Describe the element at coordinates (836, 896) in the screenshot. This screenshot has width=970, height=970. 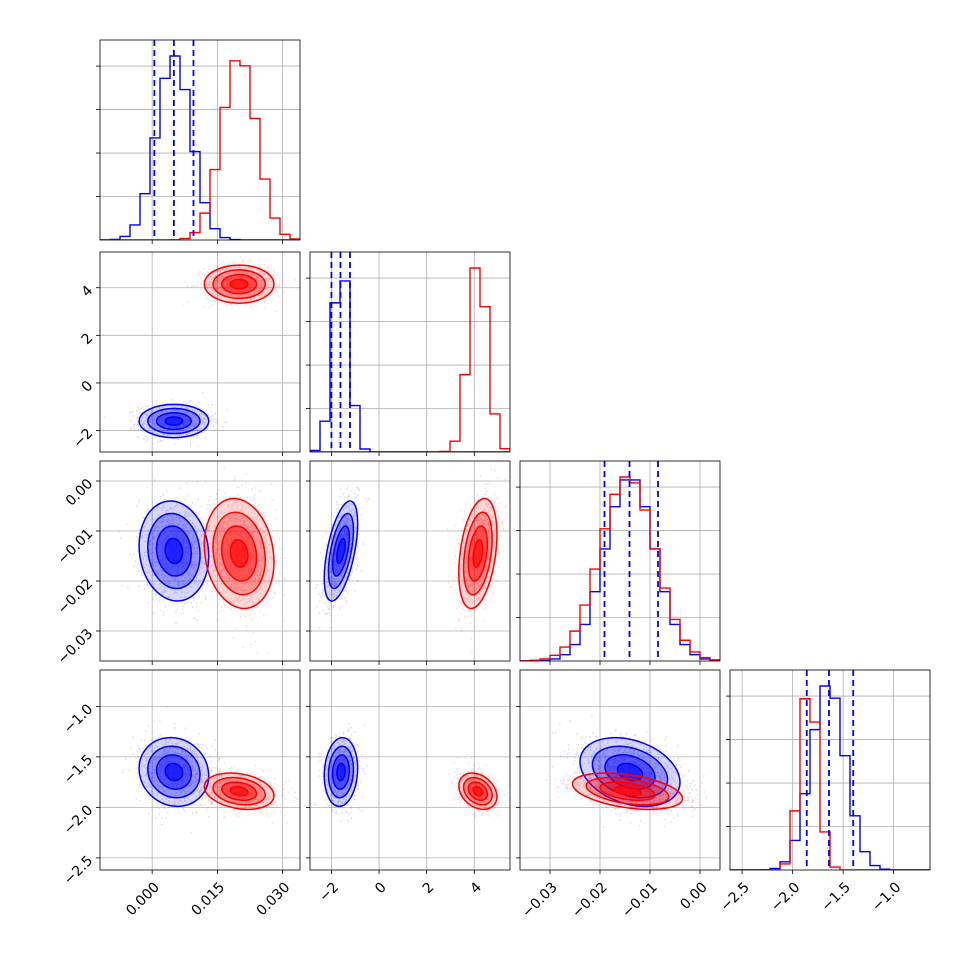
I see `x-tick-label: −1.5` at that location.